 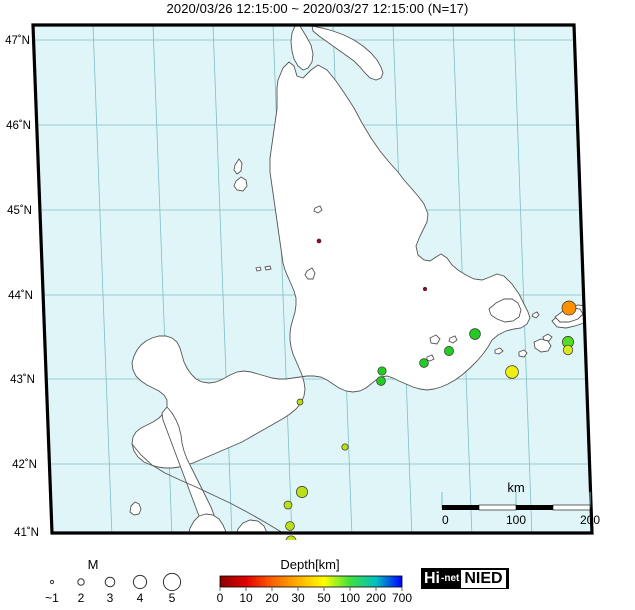 I want to click on kunashiri-island, so click(x=505, y=310).